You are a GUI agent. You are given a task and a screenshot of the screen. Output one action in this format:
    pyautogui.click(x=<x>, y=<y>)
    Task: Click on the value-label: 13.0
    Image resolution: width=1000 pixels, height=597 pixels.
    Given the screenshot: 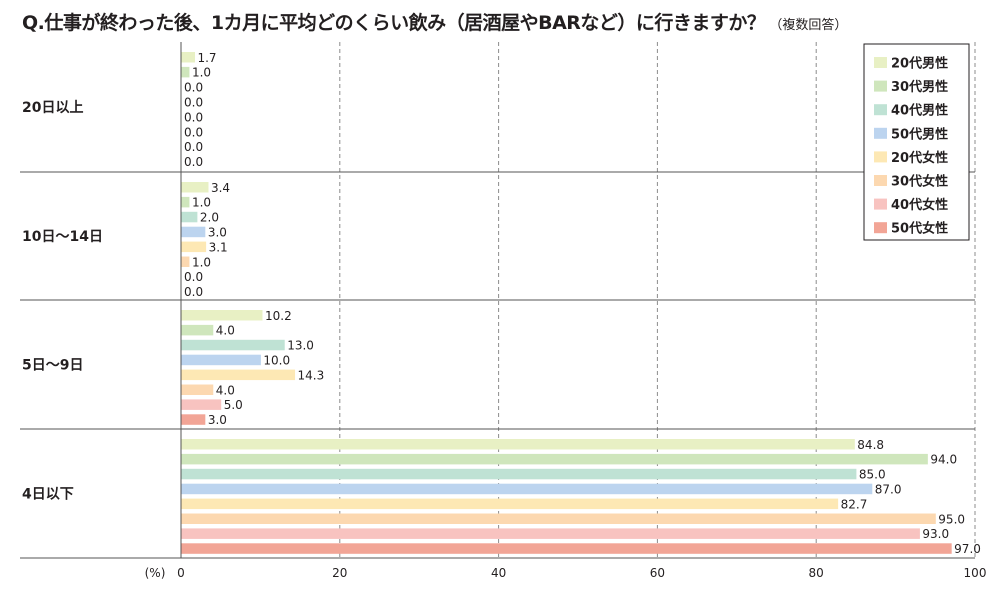 What is the action you would take?
    pyautogui.click(x=300, y=346)
    